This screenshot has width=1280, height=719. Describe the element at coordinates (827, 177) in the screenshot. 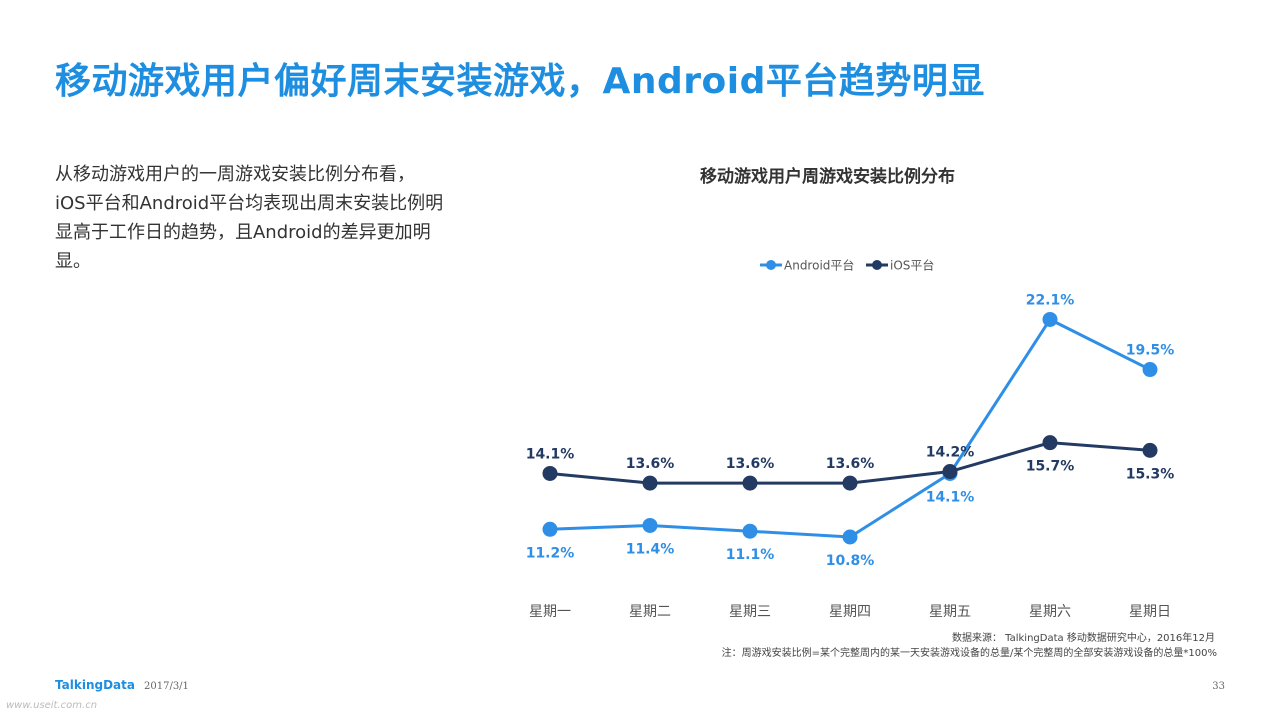

I see `chart-title: 移动游戏用户周游戏安装比例分布` at that location.